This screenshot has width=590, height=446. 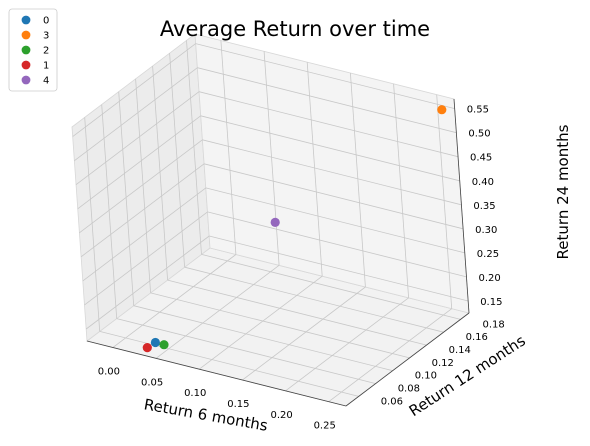 What do you see at coordinates (477, 337) in the screenshot?
I see `y-tick-label: 0.16` at bounding box center [477, 337].